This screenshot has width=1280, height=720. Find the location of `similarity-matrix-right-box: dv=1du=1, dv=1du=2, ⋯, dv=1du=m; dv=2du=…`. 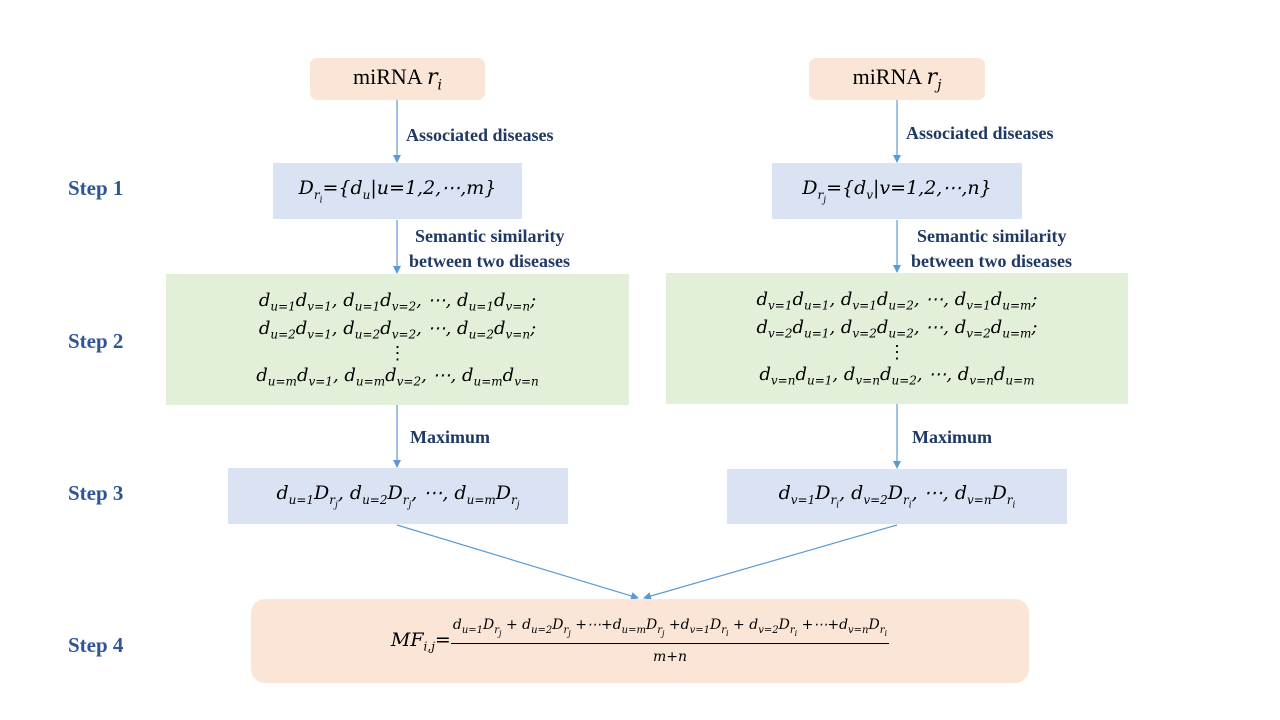

similarity-matrix-right-box: dv=1du=1, dv=1du=2, ⋯, dv=1du=m; dv=2du=… is located at coordinates (897, 338).